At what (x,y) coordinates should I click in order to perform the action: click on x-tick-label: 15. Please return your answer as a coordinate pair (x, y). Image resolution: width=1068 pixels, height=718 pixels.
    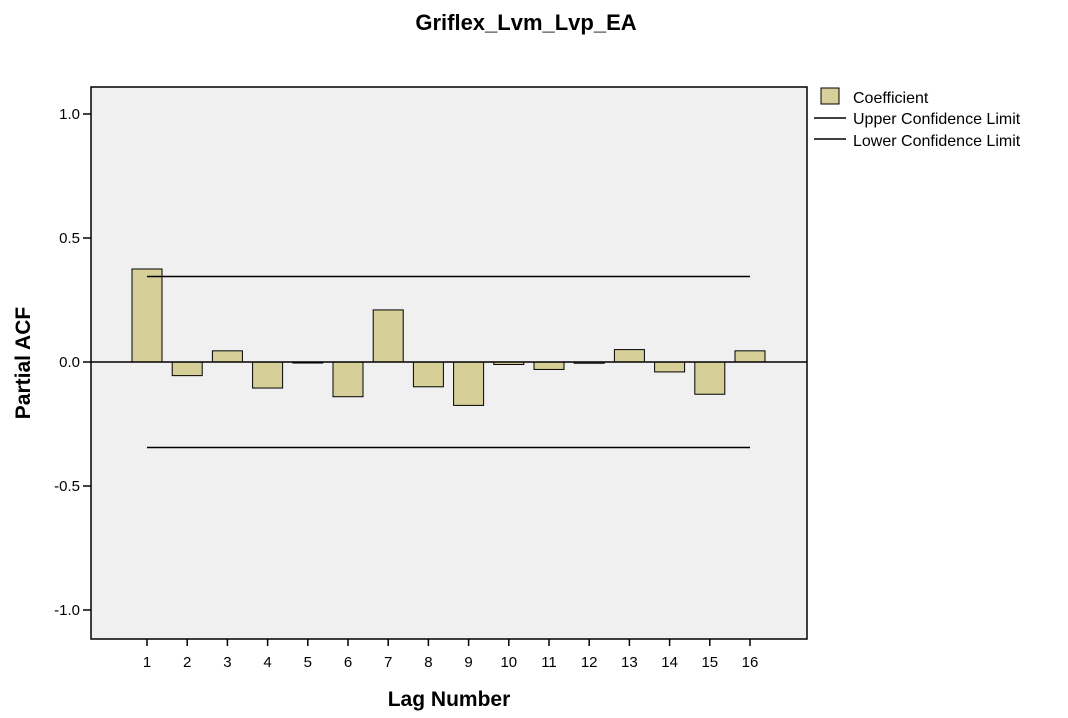
    Looking at the image, I should click on (709, 662).